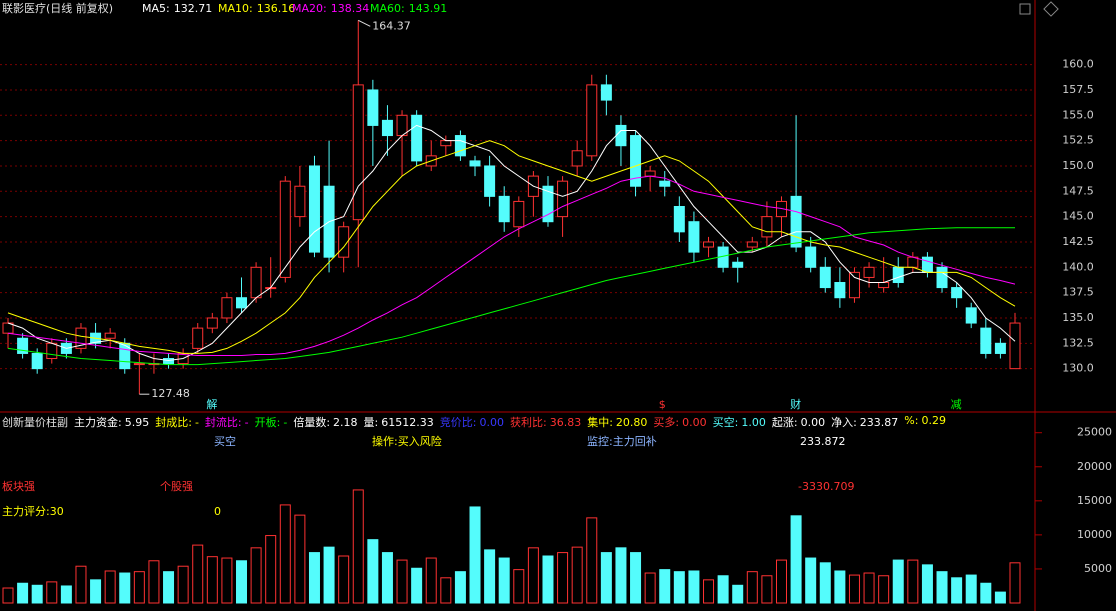  What do you see at coordinates (528, 422) in the screenshot?
I see `indicator-label: 获利比:` at bounding box center [528, 422].